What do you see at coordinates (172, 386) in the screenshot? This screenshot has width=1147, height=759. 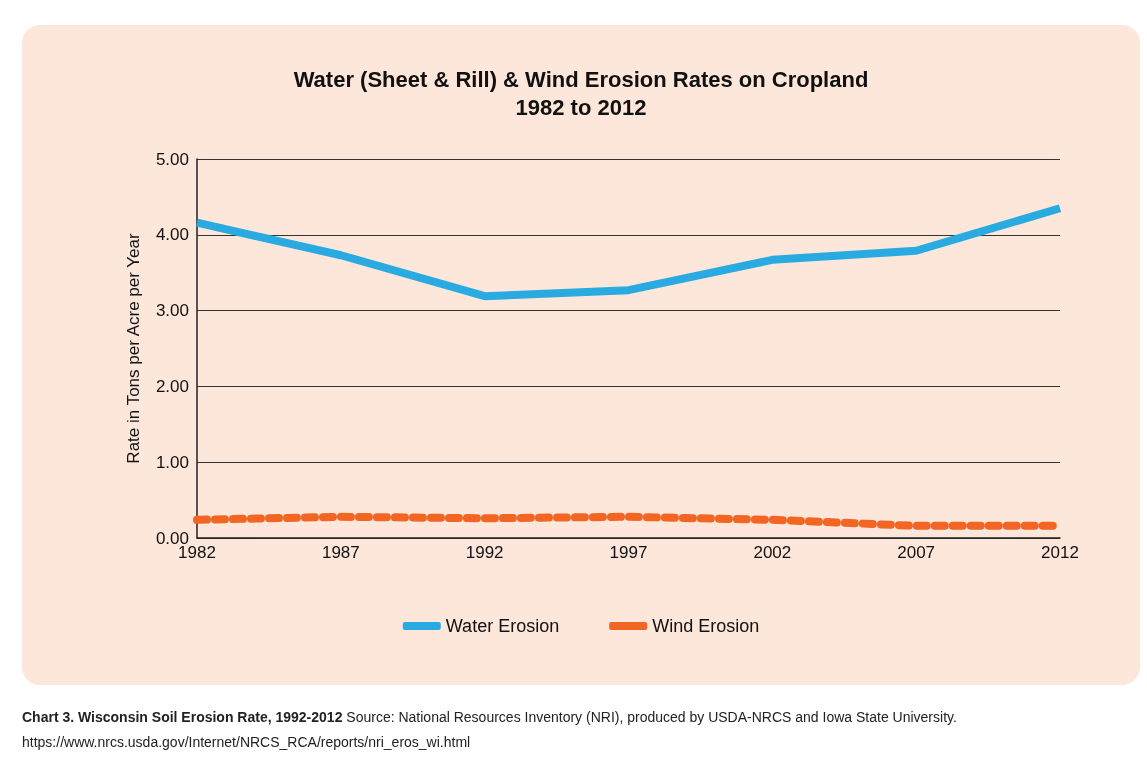 I see `y-tick-label: 2.00` at bounding box center [172, 386].